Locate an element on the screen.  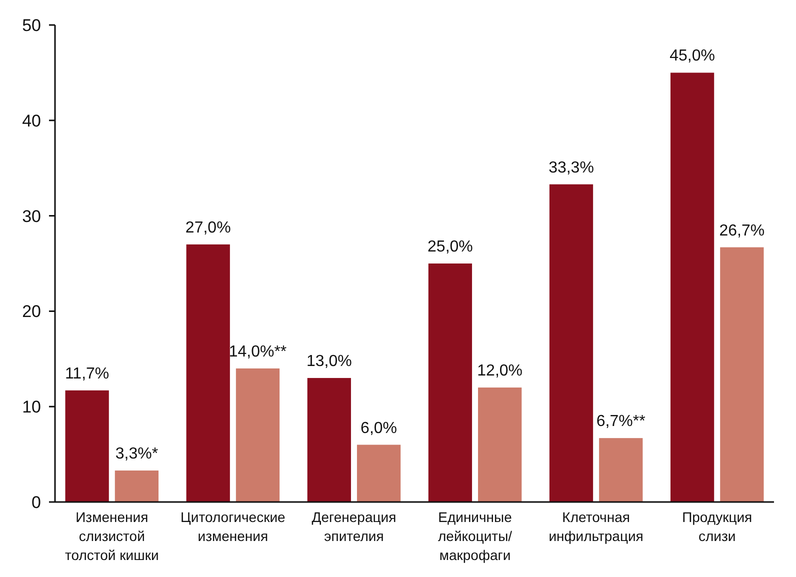
x-tick-label: Продукция слизи is located at coordinates (717, 526).